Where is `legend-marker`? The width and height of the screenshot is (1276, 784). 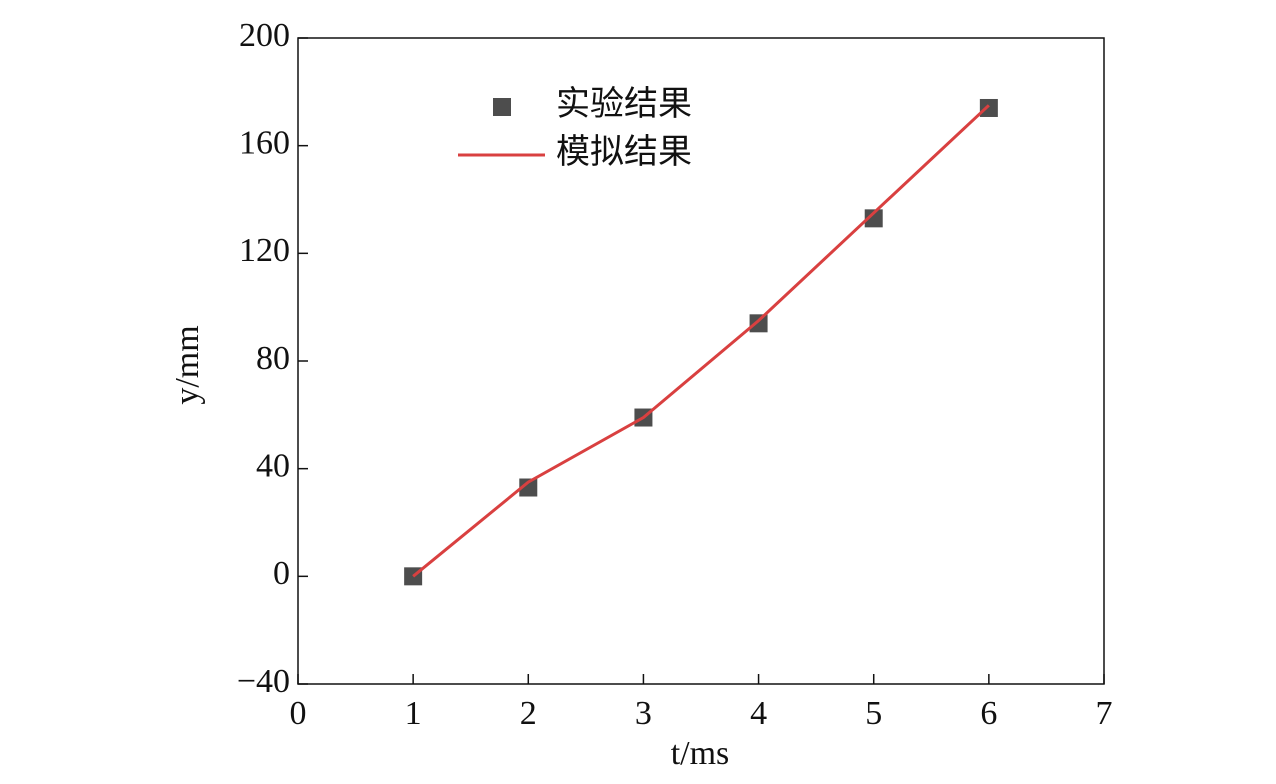 legend-marker is located at coordinates (502, 107).